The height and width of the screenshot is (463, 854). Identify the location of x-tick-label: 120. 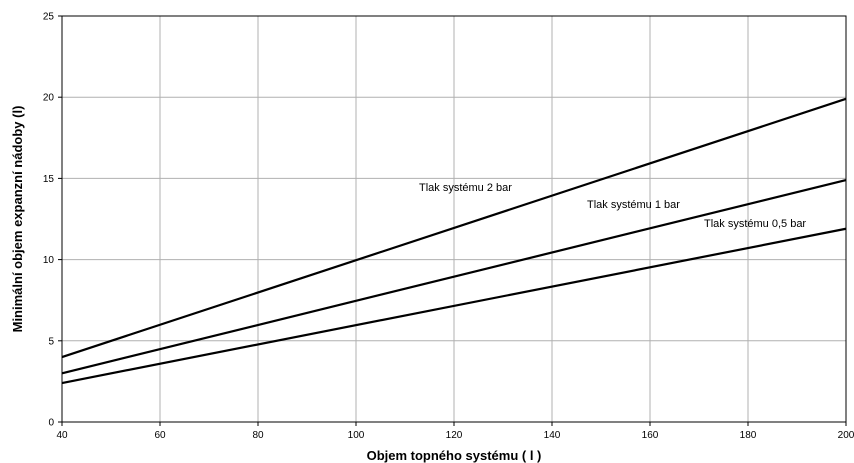
(454, 435).